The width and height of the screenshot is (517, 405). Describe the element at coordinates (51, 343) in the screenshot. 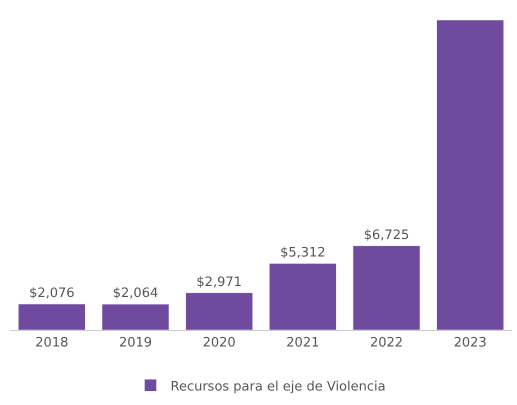

I see `x-tick-label: 2018` at that location.